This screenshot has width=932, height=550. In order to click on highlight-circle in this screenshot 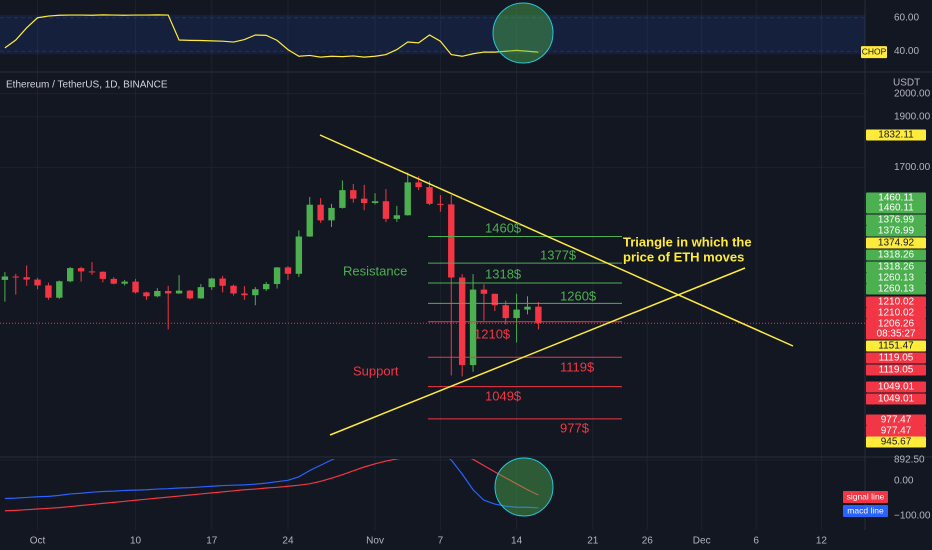, I will do `click(524, 487)`.